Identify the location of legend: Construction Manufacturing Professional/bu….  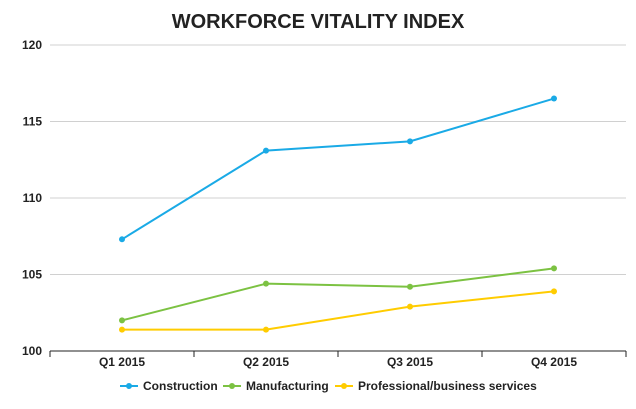
(328, 386).